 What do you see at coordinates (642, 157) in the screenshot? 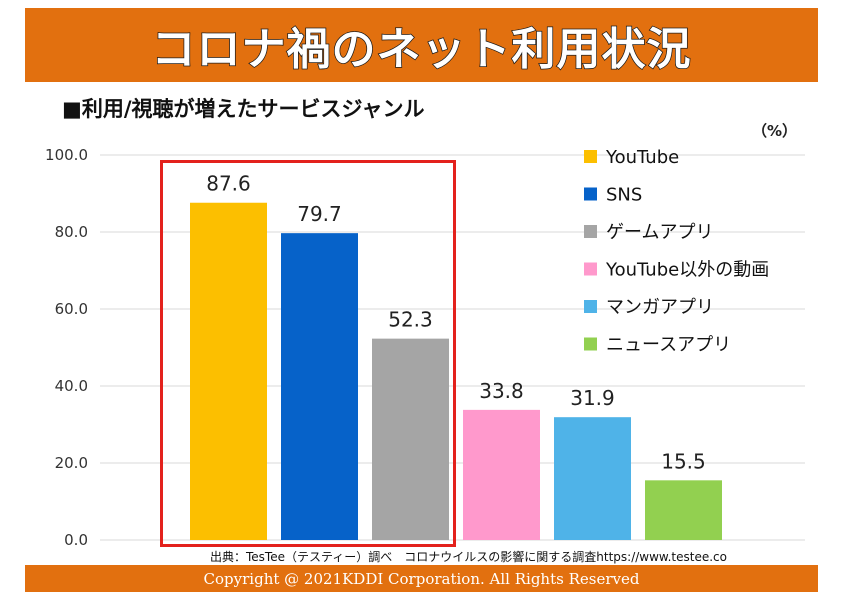
I see `legend-label: YouTube` at bounding box center [642, 157].